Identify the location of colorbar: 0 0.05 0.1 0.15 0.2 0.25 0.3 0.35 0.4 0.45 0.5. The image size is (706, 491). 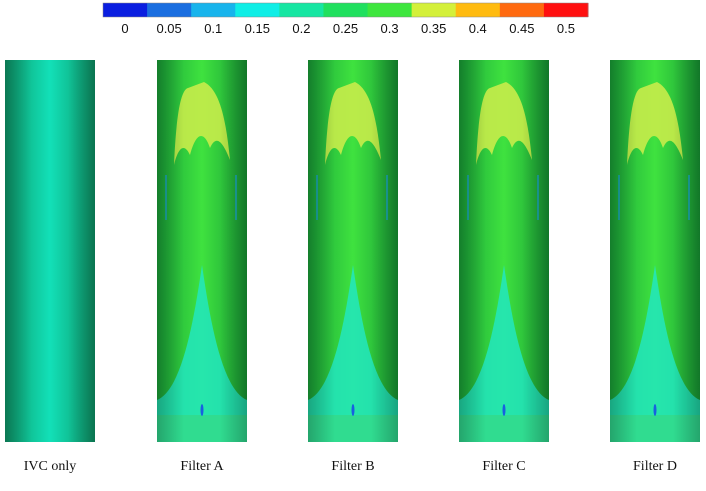
(345, 19).